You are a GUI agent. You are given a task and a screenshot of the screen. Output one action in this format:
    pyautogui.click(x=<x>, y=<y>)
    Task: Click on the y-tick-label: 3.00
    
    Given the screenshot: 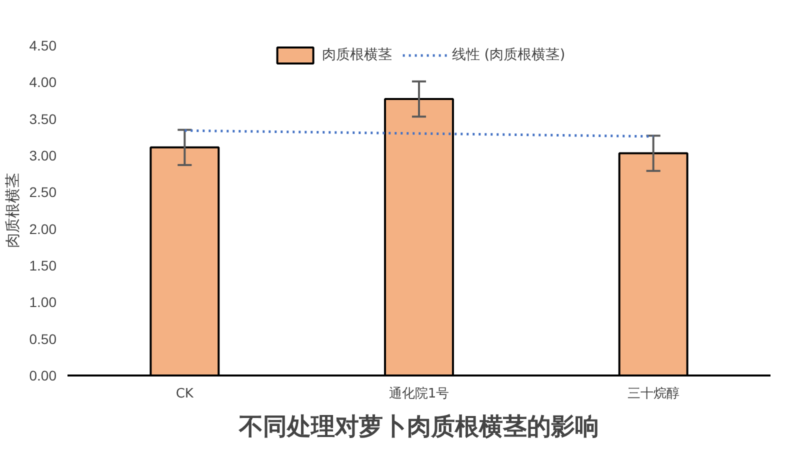 What is the action you would take?
    pyautogui.click(x=43, y=156)
    